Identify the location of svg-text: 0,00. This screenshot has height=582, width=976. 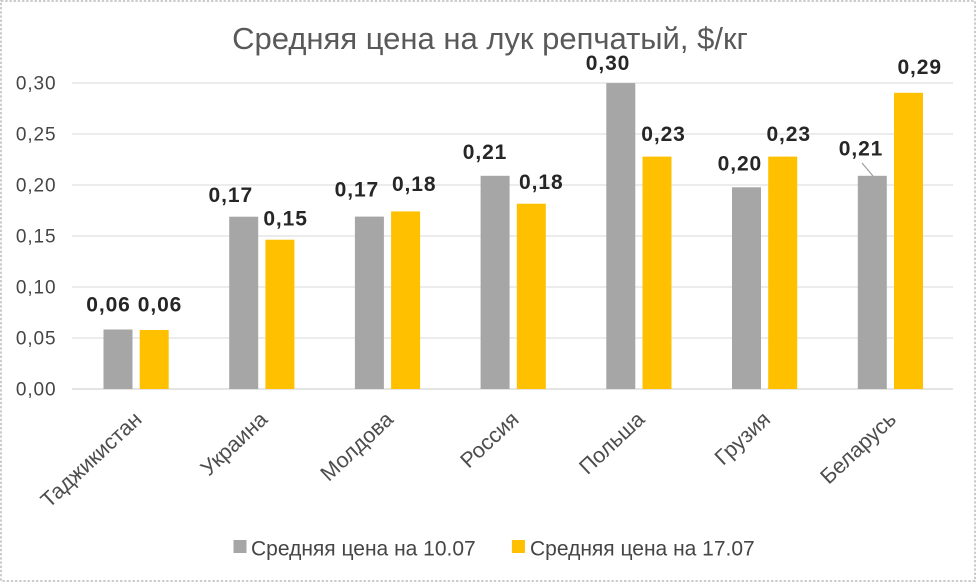
(36, 390).